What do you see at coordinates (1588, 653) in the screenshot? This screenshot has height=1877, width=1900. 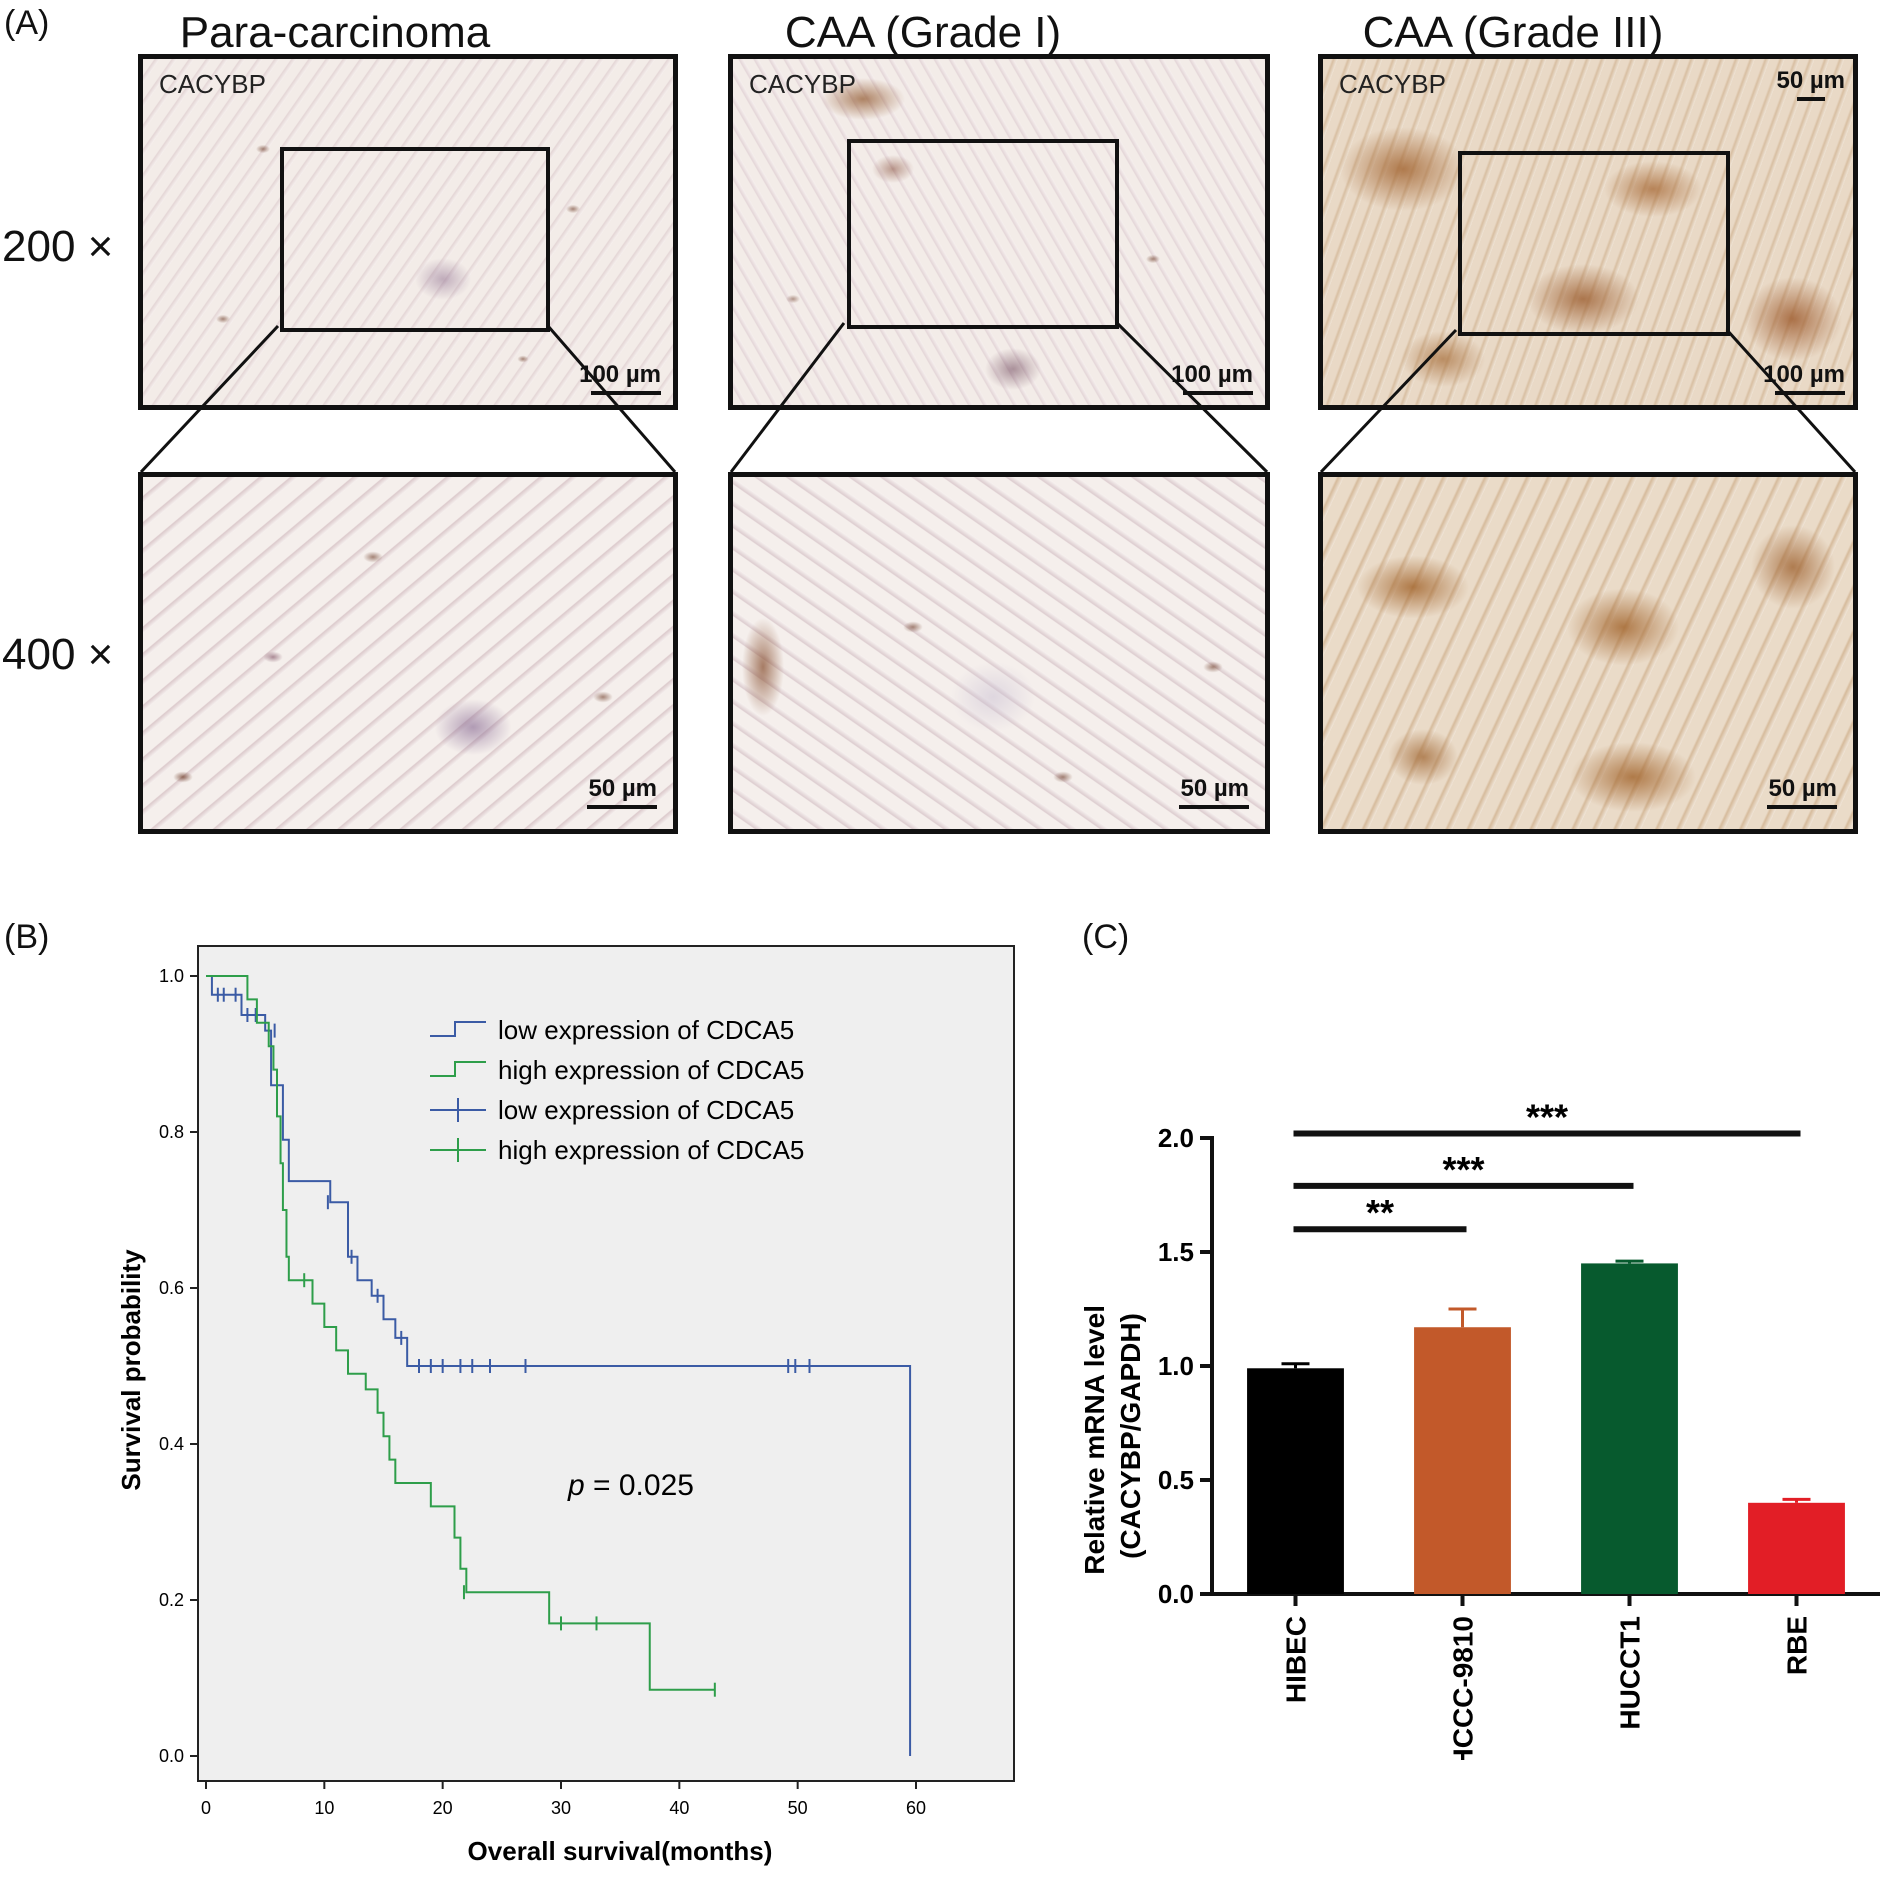 I see `micrograph-caa-grade-3-400x: 50 µm` at bounding box center [1588, 653].